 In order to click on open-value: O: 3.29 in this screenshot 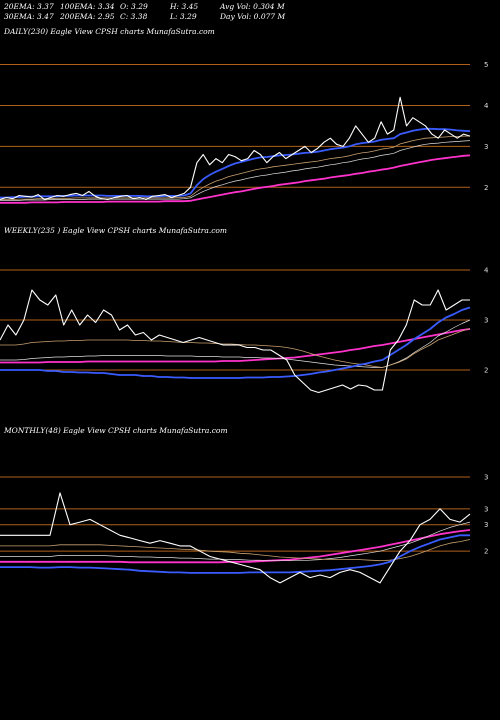, I will do `click(134, 6)`.